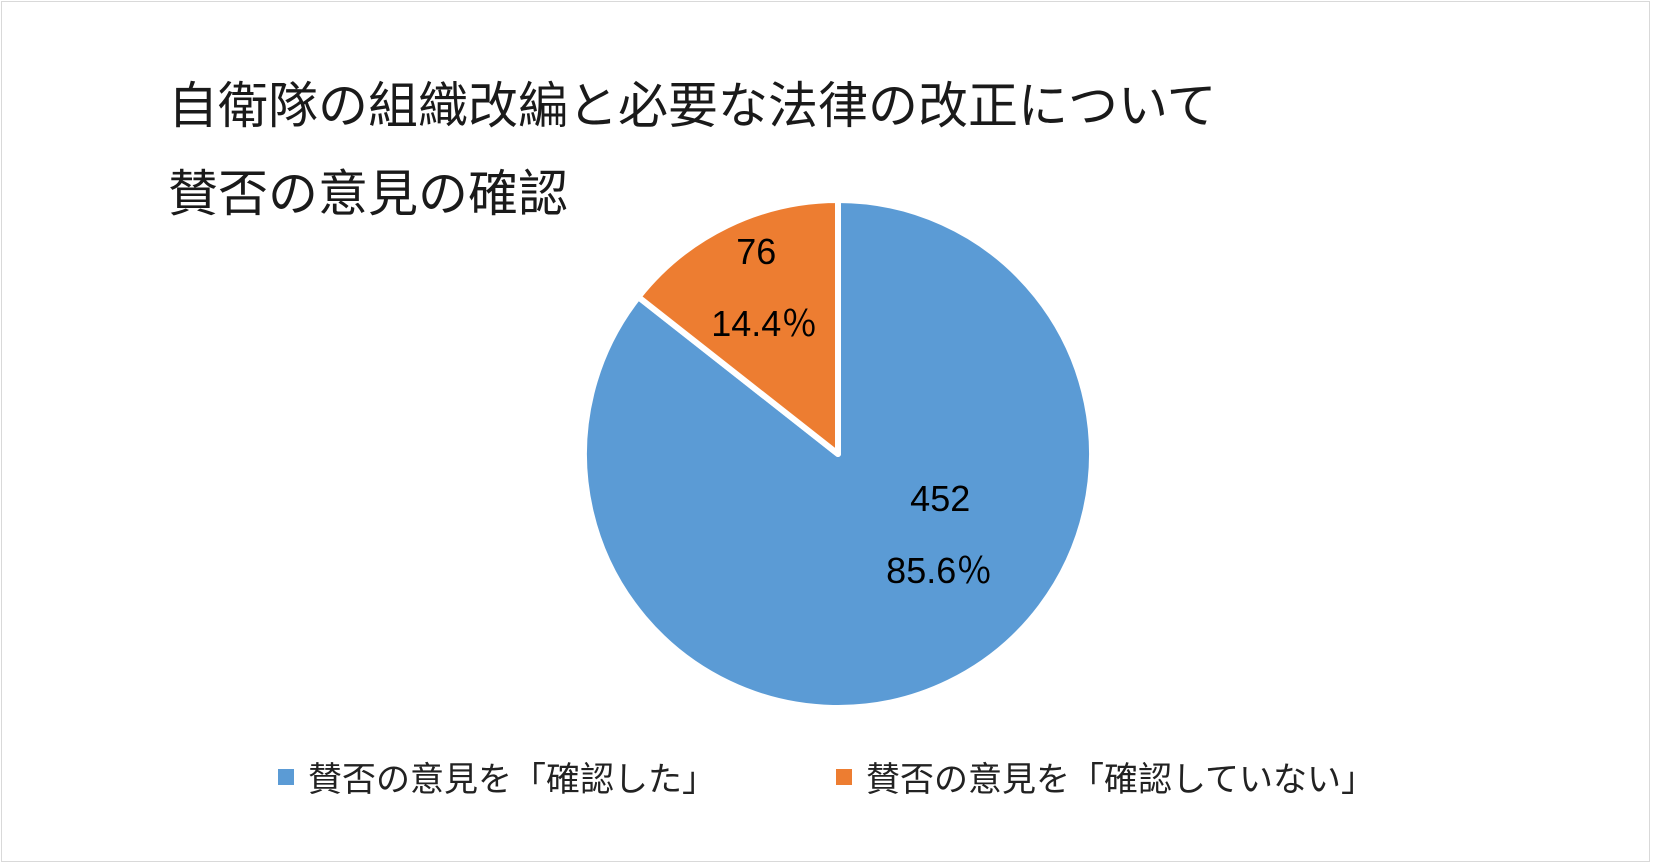 This screenshot has width=1653, height=865. Describe the element at coordinates (692, 150) in the screenshot. I see `chart-title: 自衛隊の組織改編と必要な法律の改正について 賛否の意見の確認` at that location.